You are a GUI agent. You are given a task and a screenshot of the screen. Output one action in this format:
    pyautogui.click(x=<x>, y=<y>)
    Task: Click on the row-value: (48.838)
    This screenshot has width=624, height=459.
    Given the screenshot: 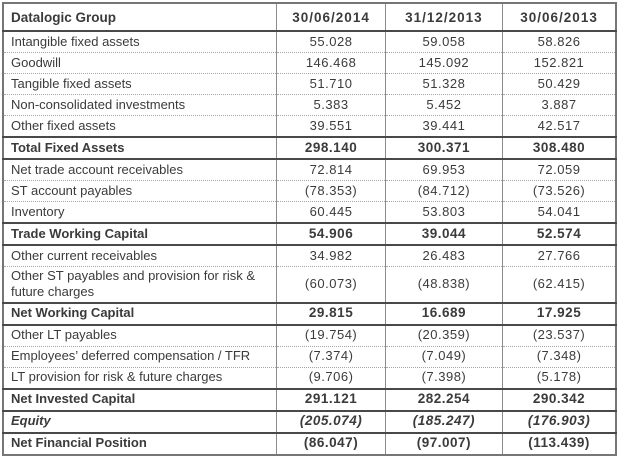 What is the action you would take?
    pyautogui.click(x=443, y=284)
    